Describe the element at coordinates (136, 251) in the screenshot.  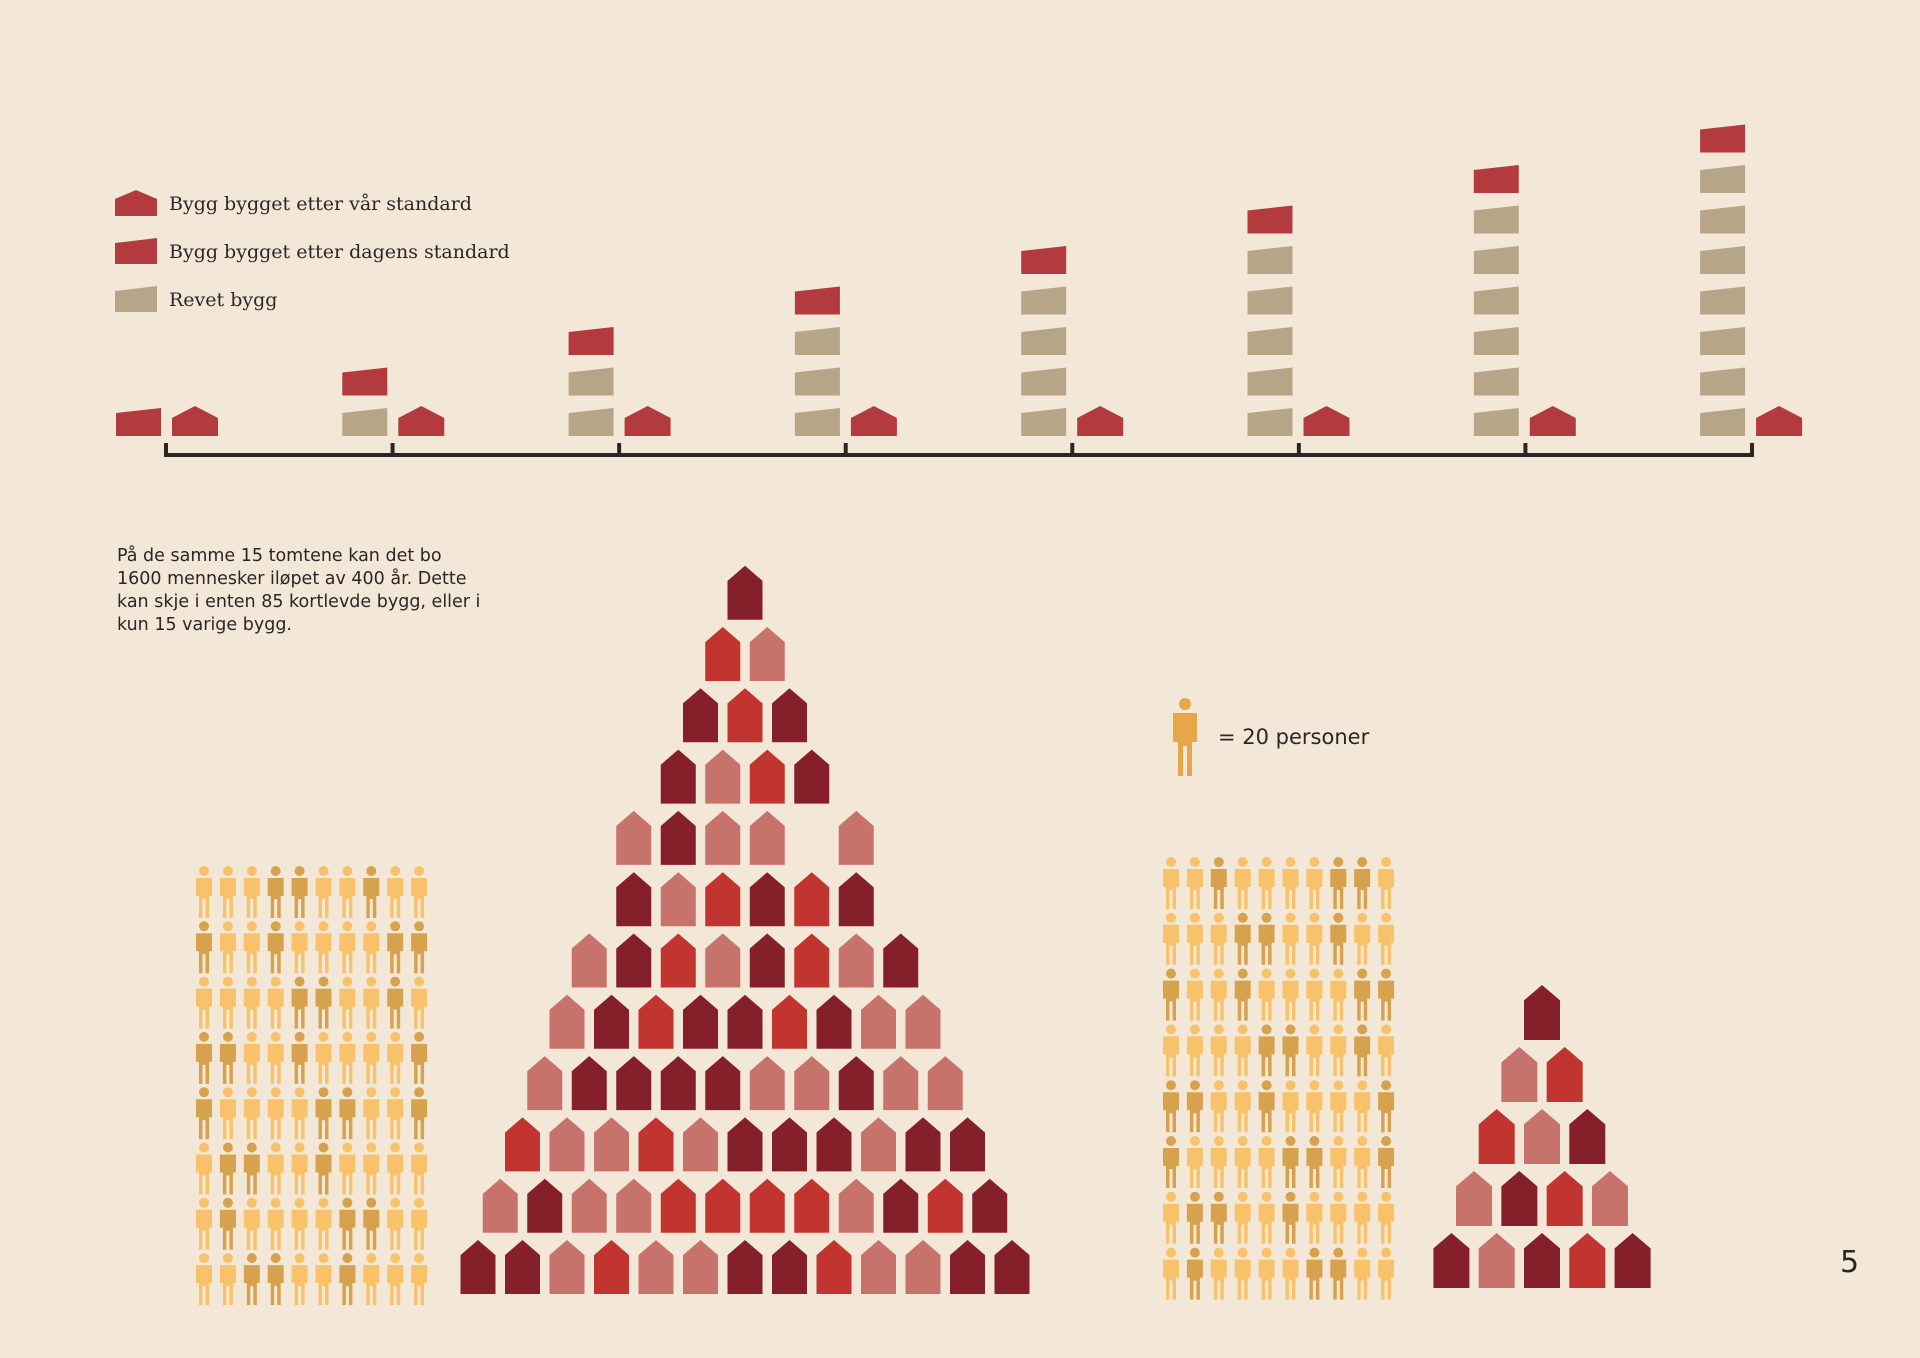
I see `block-icon` at that location.